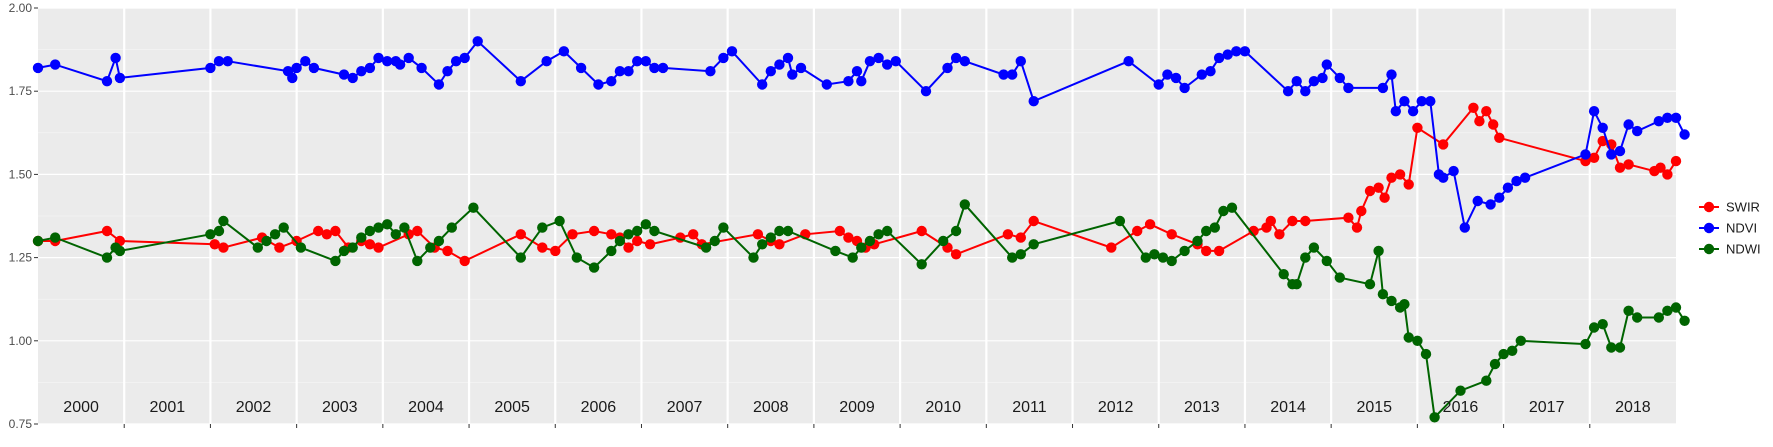  Describe the element at coordinates (1461, 407) in the screenshot. I see `year-label: 2016` at that location.